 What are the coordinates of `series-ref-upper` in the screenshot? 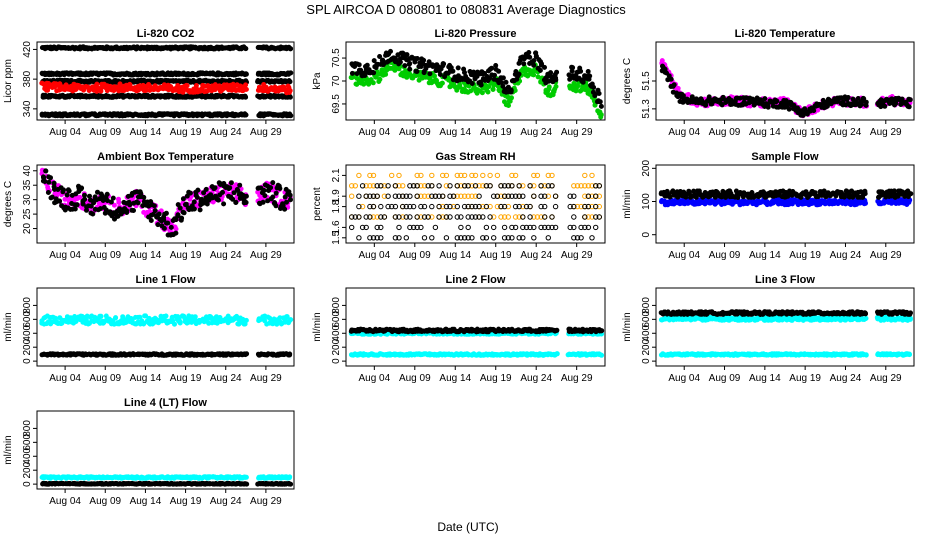 It's located at (166, 74).